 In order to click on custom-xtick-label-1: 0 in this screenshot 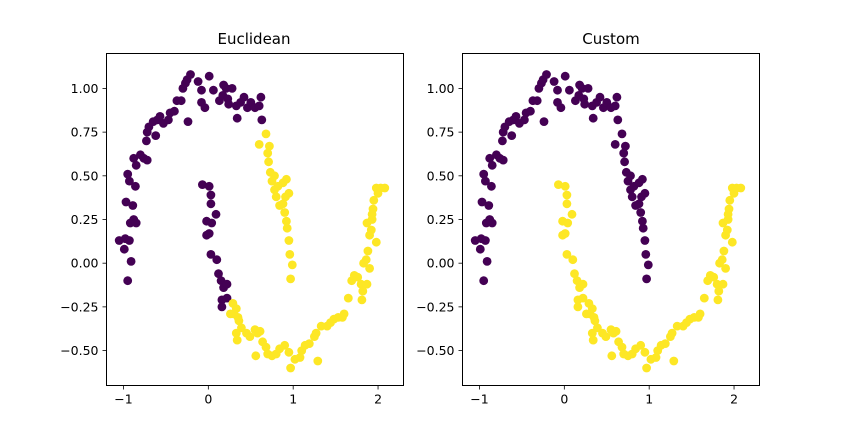, I will do `click(564, 399)`.